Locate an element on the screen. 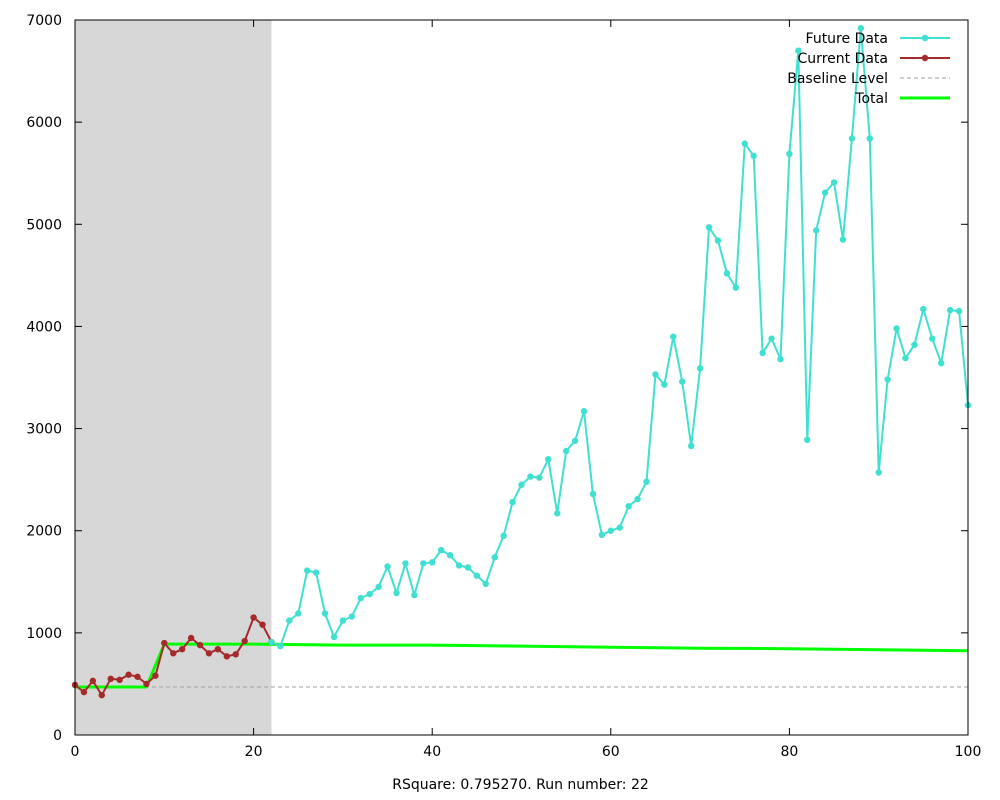  y-tick-label: 5000 is located at coordinates (44, 225).